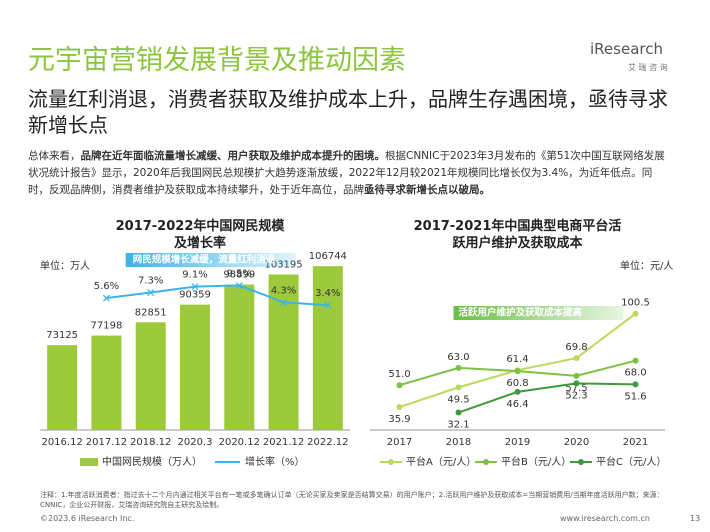 This screenshot has width=710, height=532. What do you see at coordinates (458, 399) in the screenshot?
I see `point-label: 49.5` at bounding box center [458, 399].